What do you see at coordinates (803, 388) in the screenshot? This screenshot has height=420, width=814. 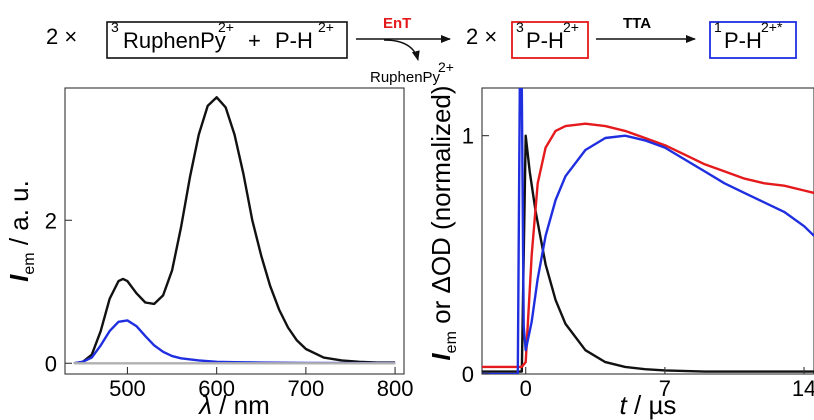 I see `right-x-tick-label-2: 14` at bounding box center [803, 388].